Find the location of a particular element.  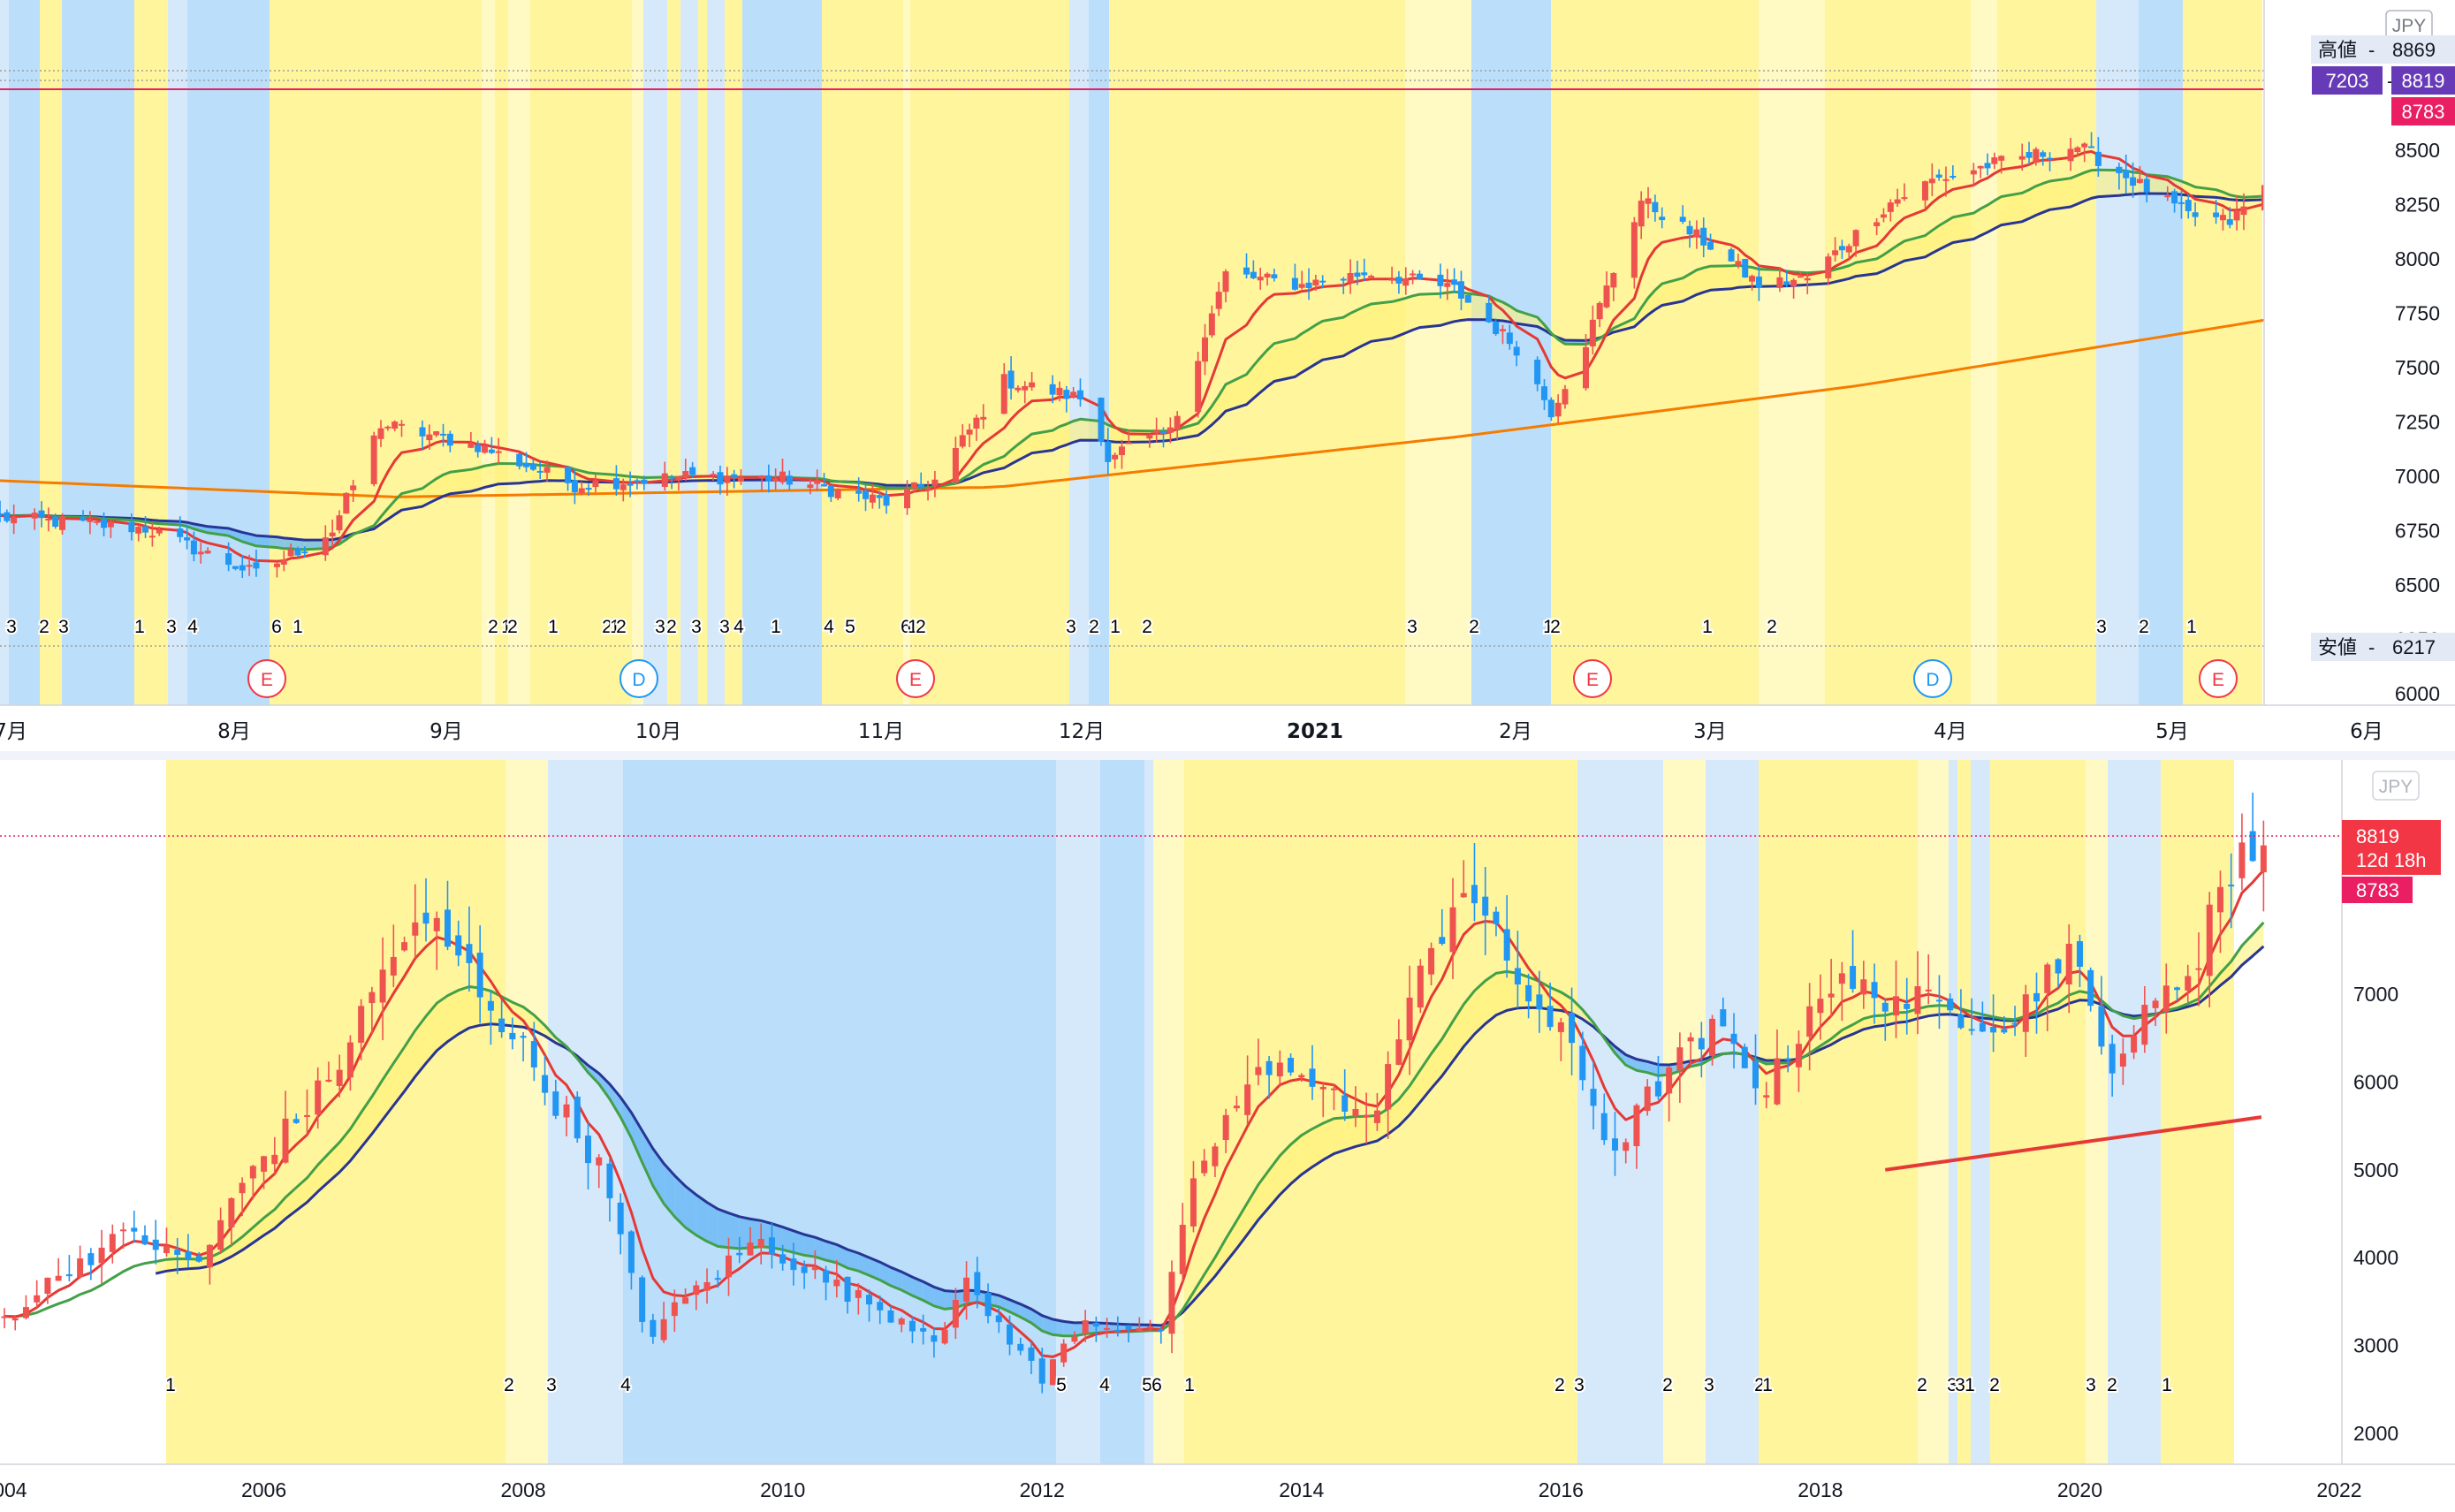

time-axis-bottom: 2004 2006 2008 2010 2012 2014 2016 2018 2020 2022 is located at coordinates (1227, 1487).